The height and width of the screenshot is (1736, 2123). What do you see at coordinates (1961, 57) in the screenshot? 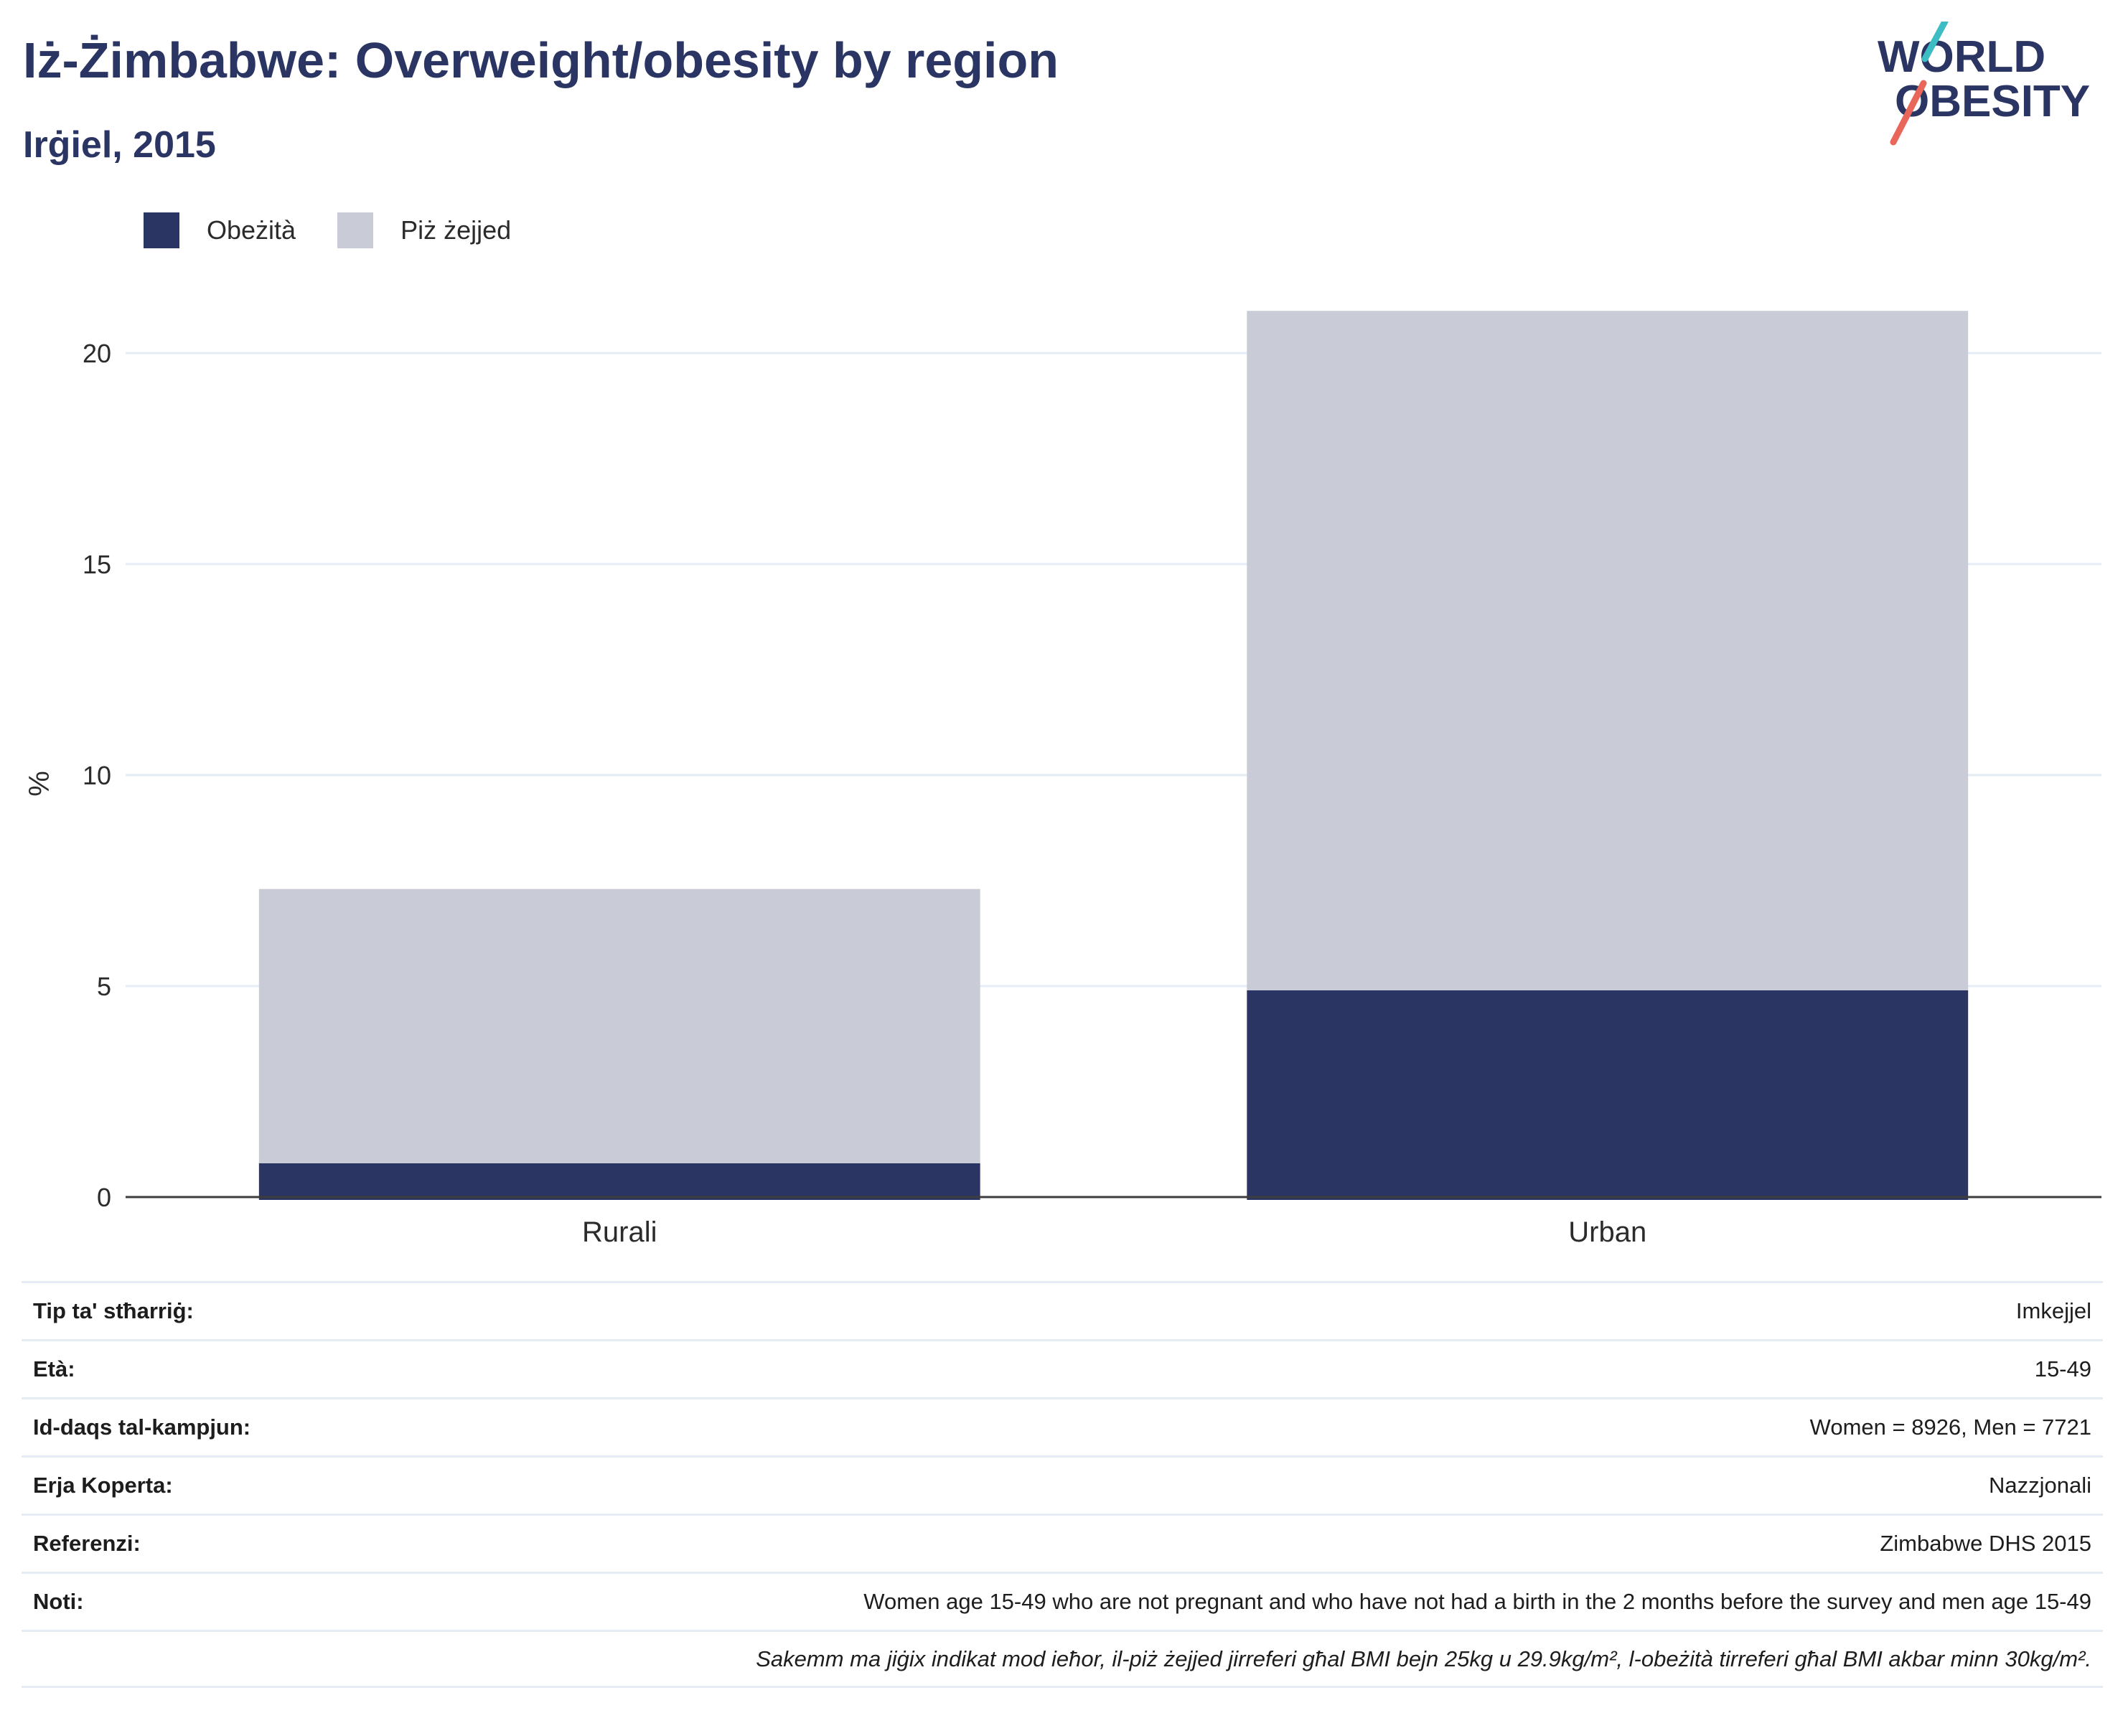
I see `logo-line1: WORLD` at bounding box center [1961, 57].